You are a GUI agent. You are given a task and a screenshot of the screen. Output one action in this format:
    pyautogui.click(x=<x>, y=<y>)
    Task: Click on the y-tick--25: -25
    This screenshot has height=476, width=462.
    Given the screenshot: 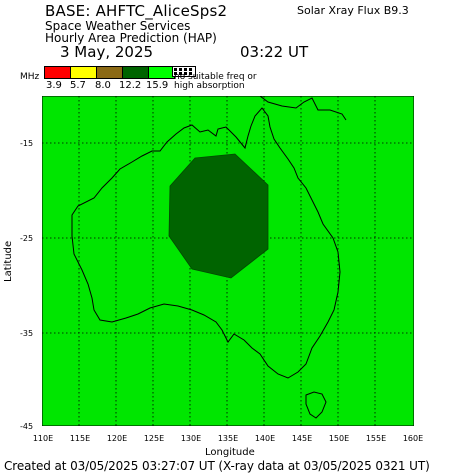 What is the action you would take?
    pyautogui.click(x=27, y=238)
    